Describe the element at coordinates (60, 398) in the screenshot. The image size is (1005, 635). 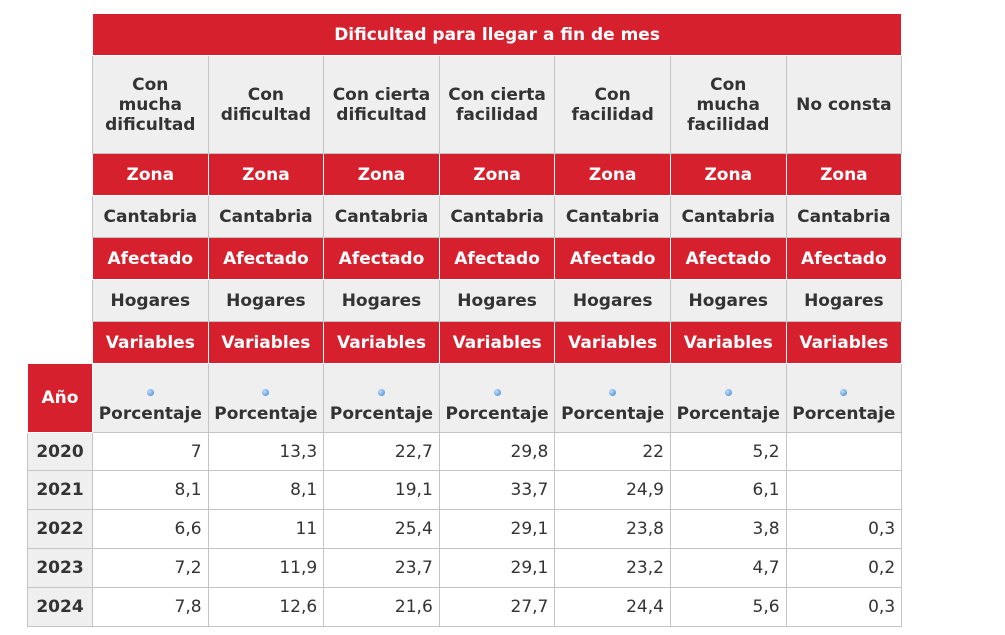
I see `year-header: Año` at that location.